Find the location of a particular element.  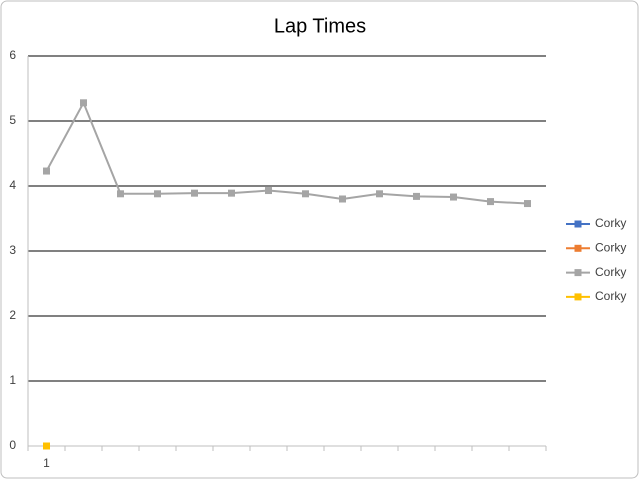

y-tick-label: 1 is located at coordinates (12, 380).